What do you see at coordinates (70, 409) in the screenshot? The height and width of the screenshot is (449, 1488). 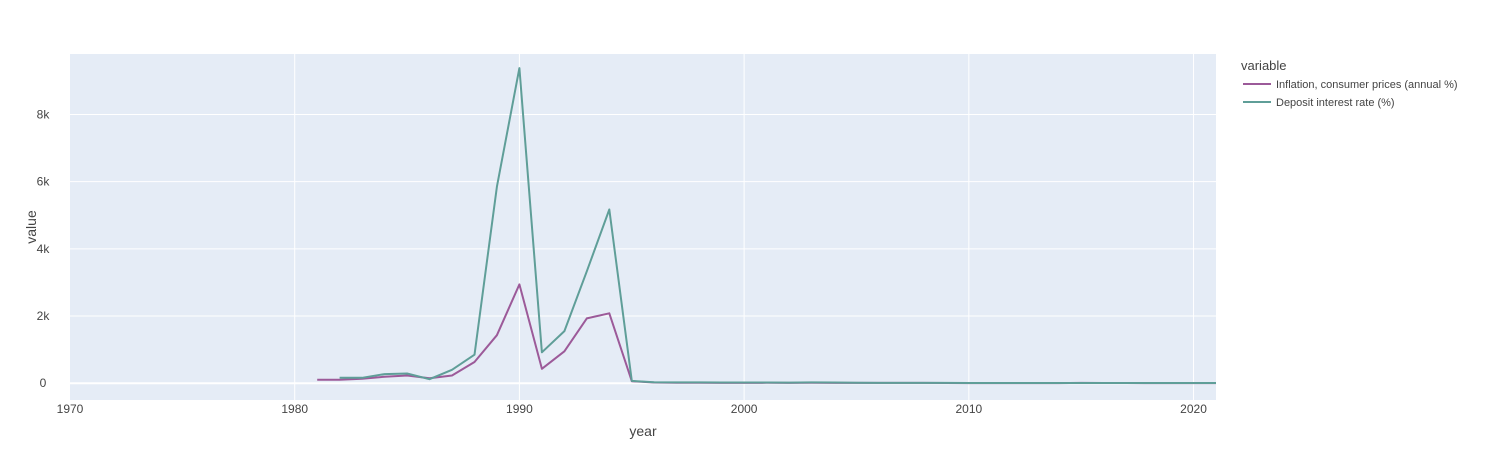 I see `x-tick-label: 1970` at bounding box center [70, 409].